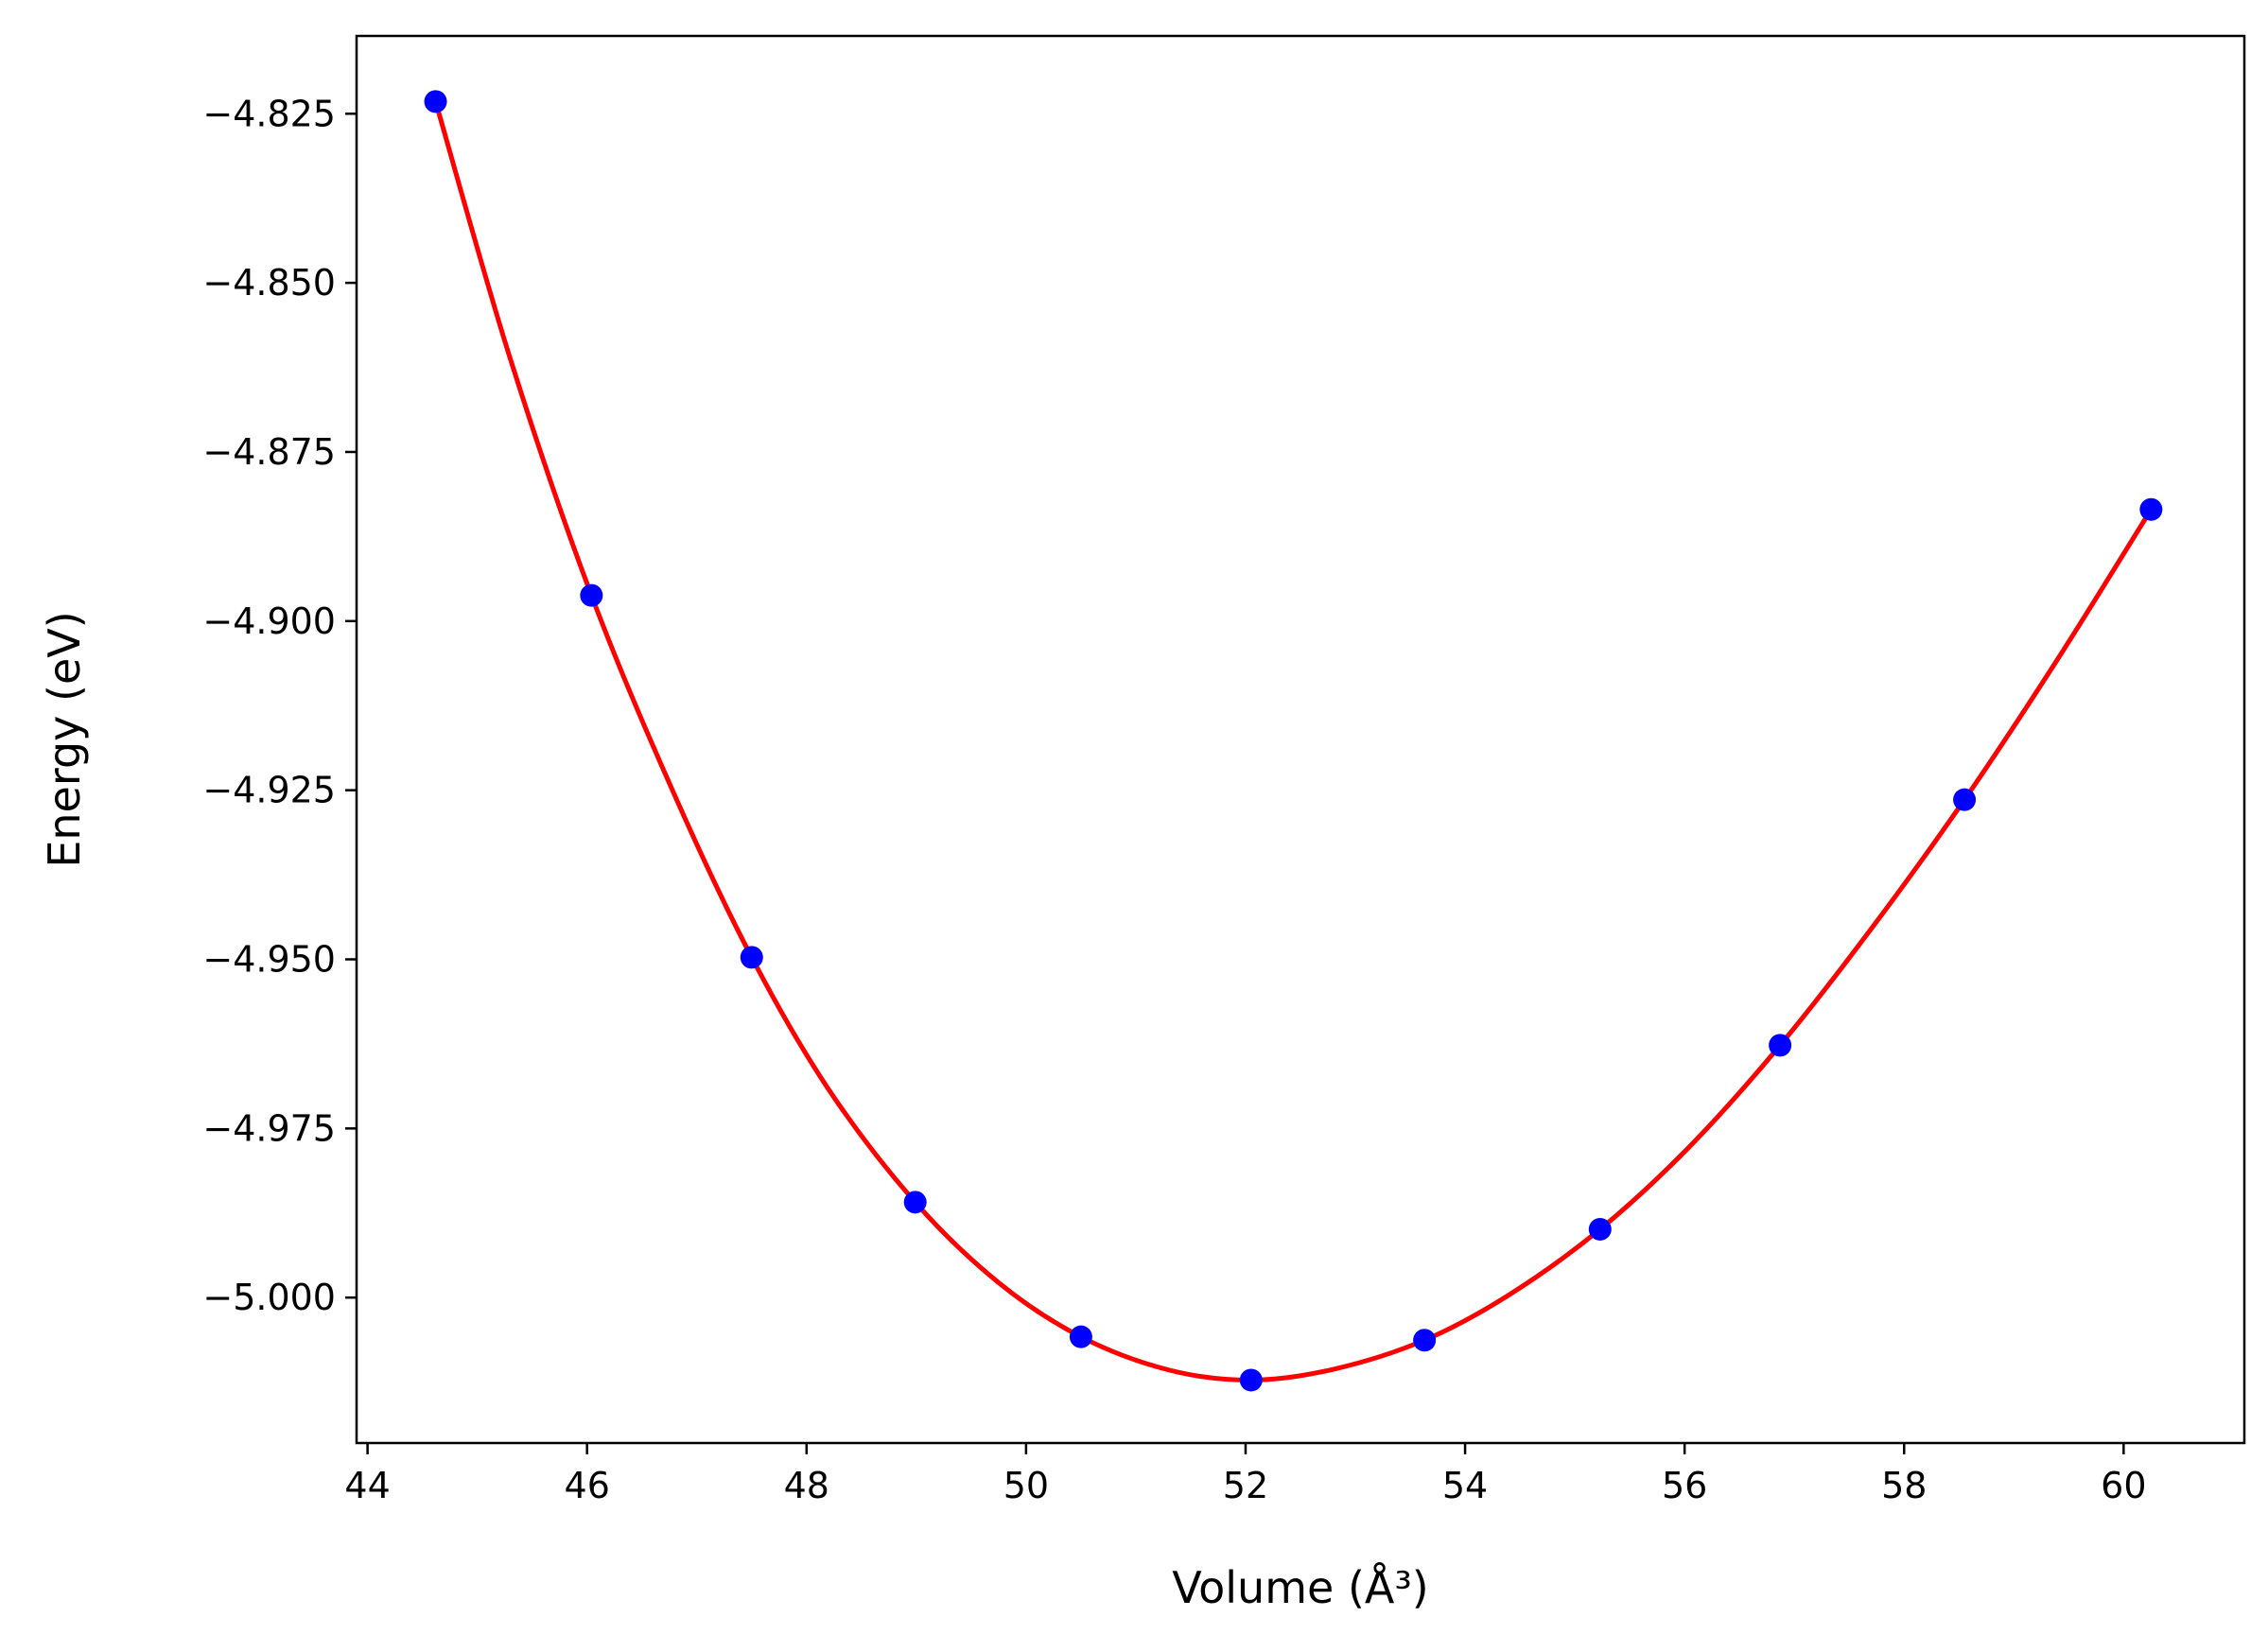  What do you see at coordinates (64, 739) in the screenshot?
I see `y-axis-label: Energy (eV)` at bounding box center [64, 739].